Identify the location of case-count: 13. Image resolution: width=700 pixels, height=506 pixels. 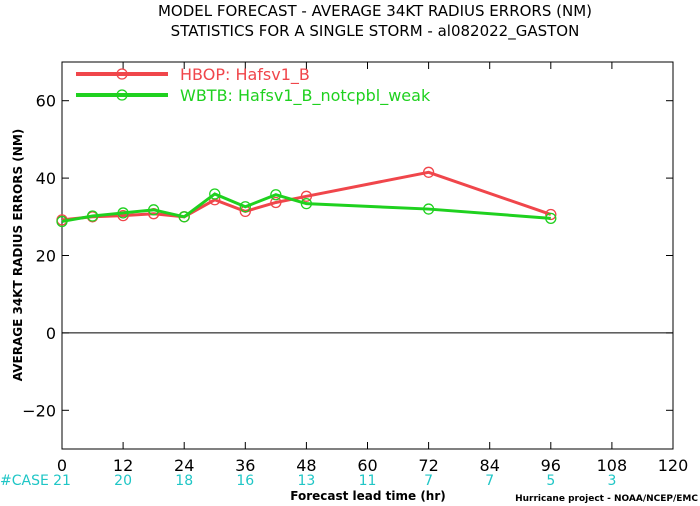
(306, 481).